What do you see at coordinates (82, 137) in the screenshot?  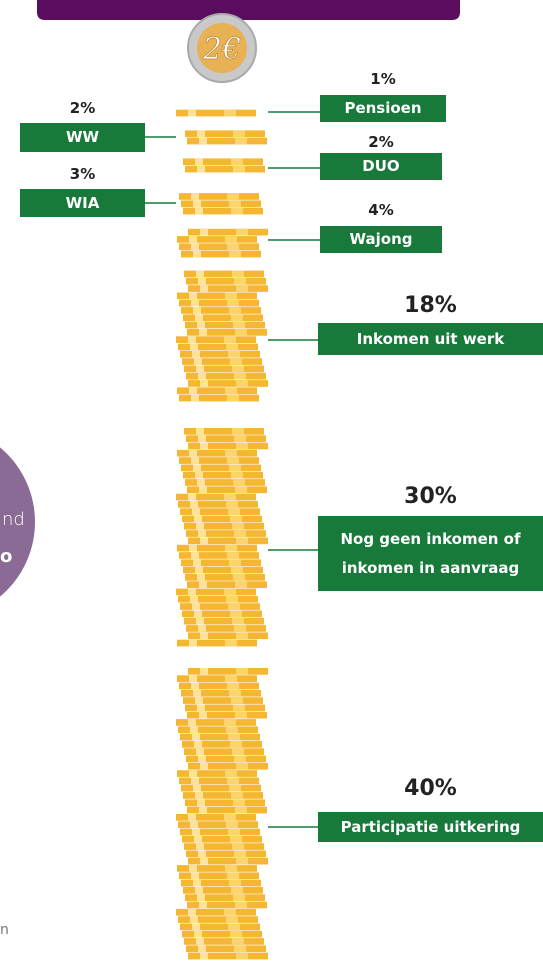 I see `category-label: WW` at bounding box center [82, 137].